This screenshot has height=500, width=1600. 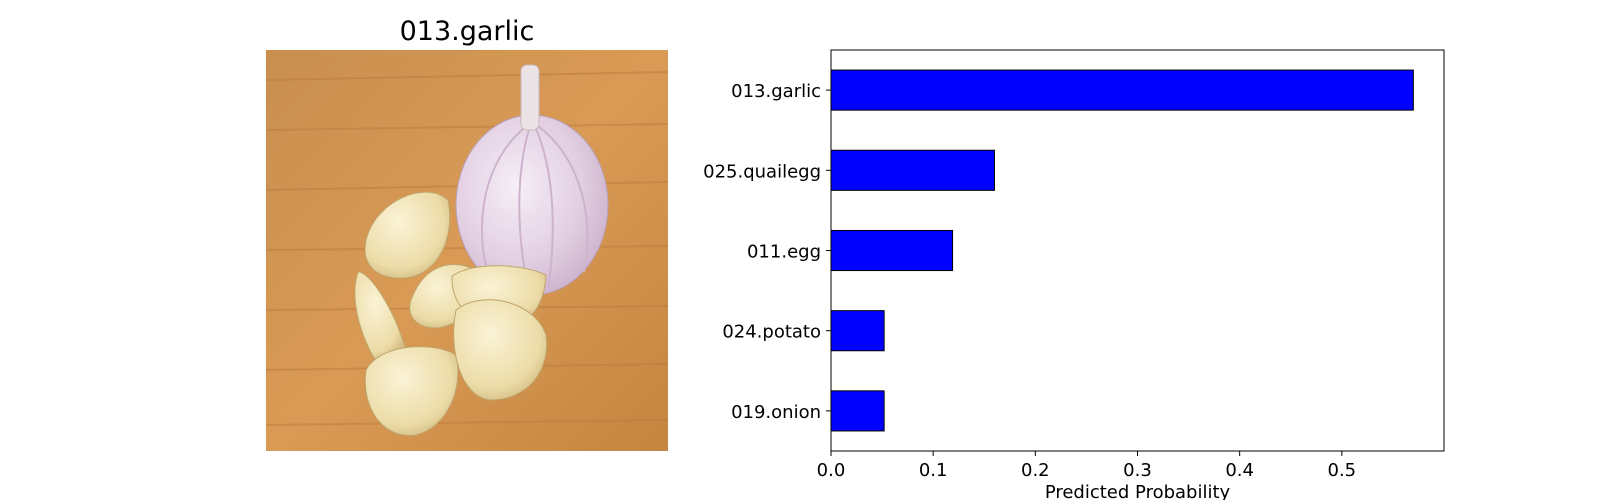 What do you see at coordinates (784, 252) in the screenshot?
I see `y-tick-label: 011.egg` at bounding box center [784, 252].